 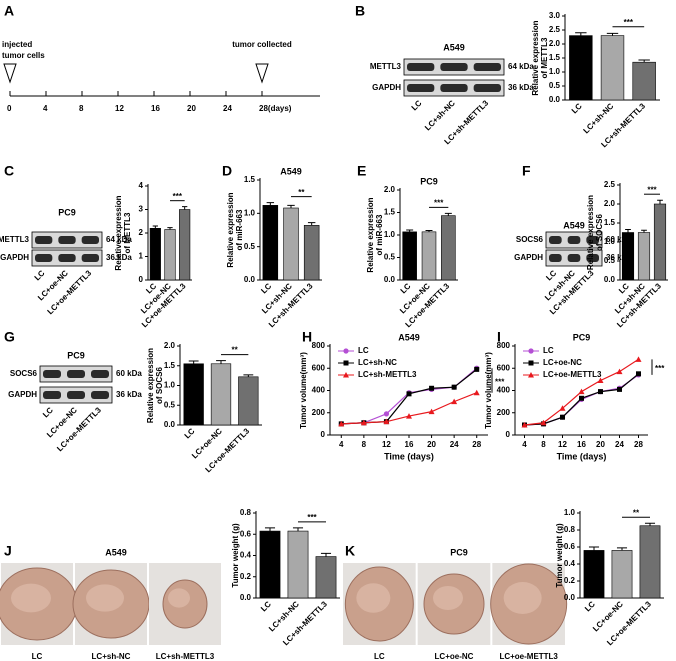 I want to click on blot-lane-label: LC, so click(x=48, y=412).